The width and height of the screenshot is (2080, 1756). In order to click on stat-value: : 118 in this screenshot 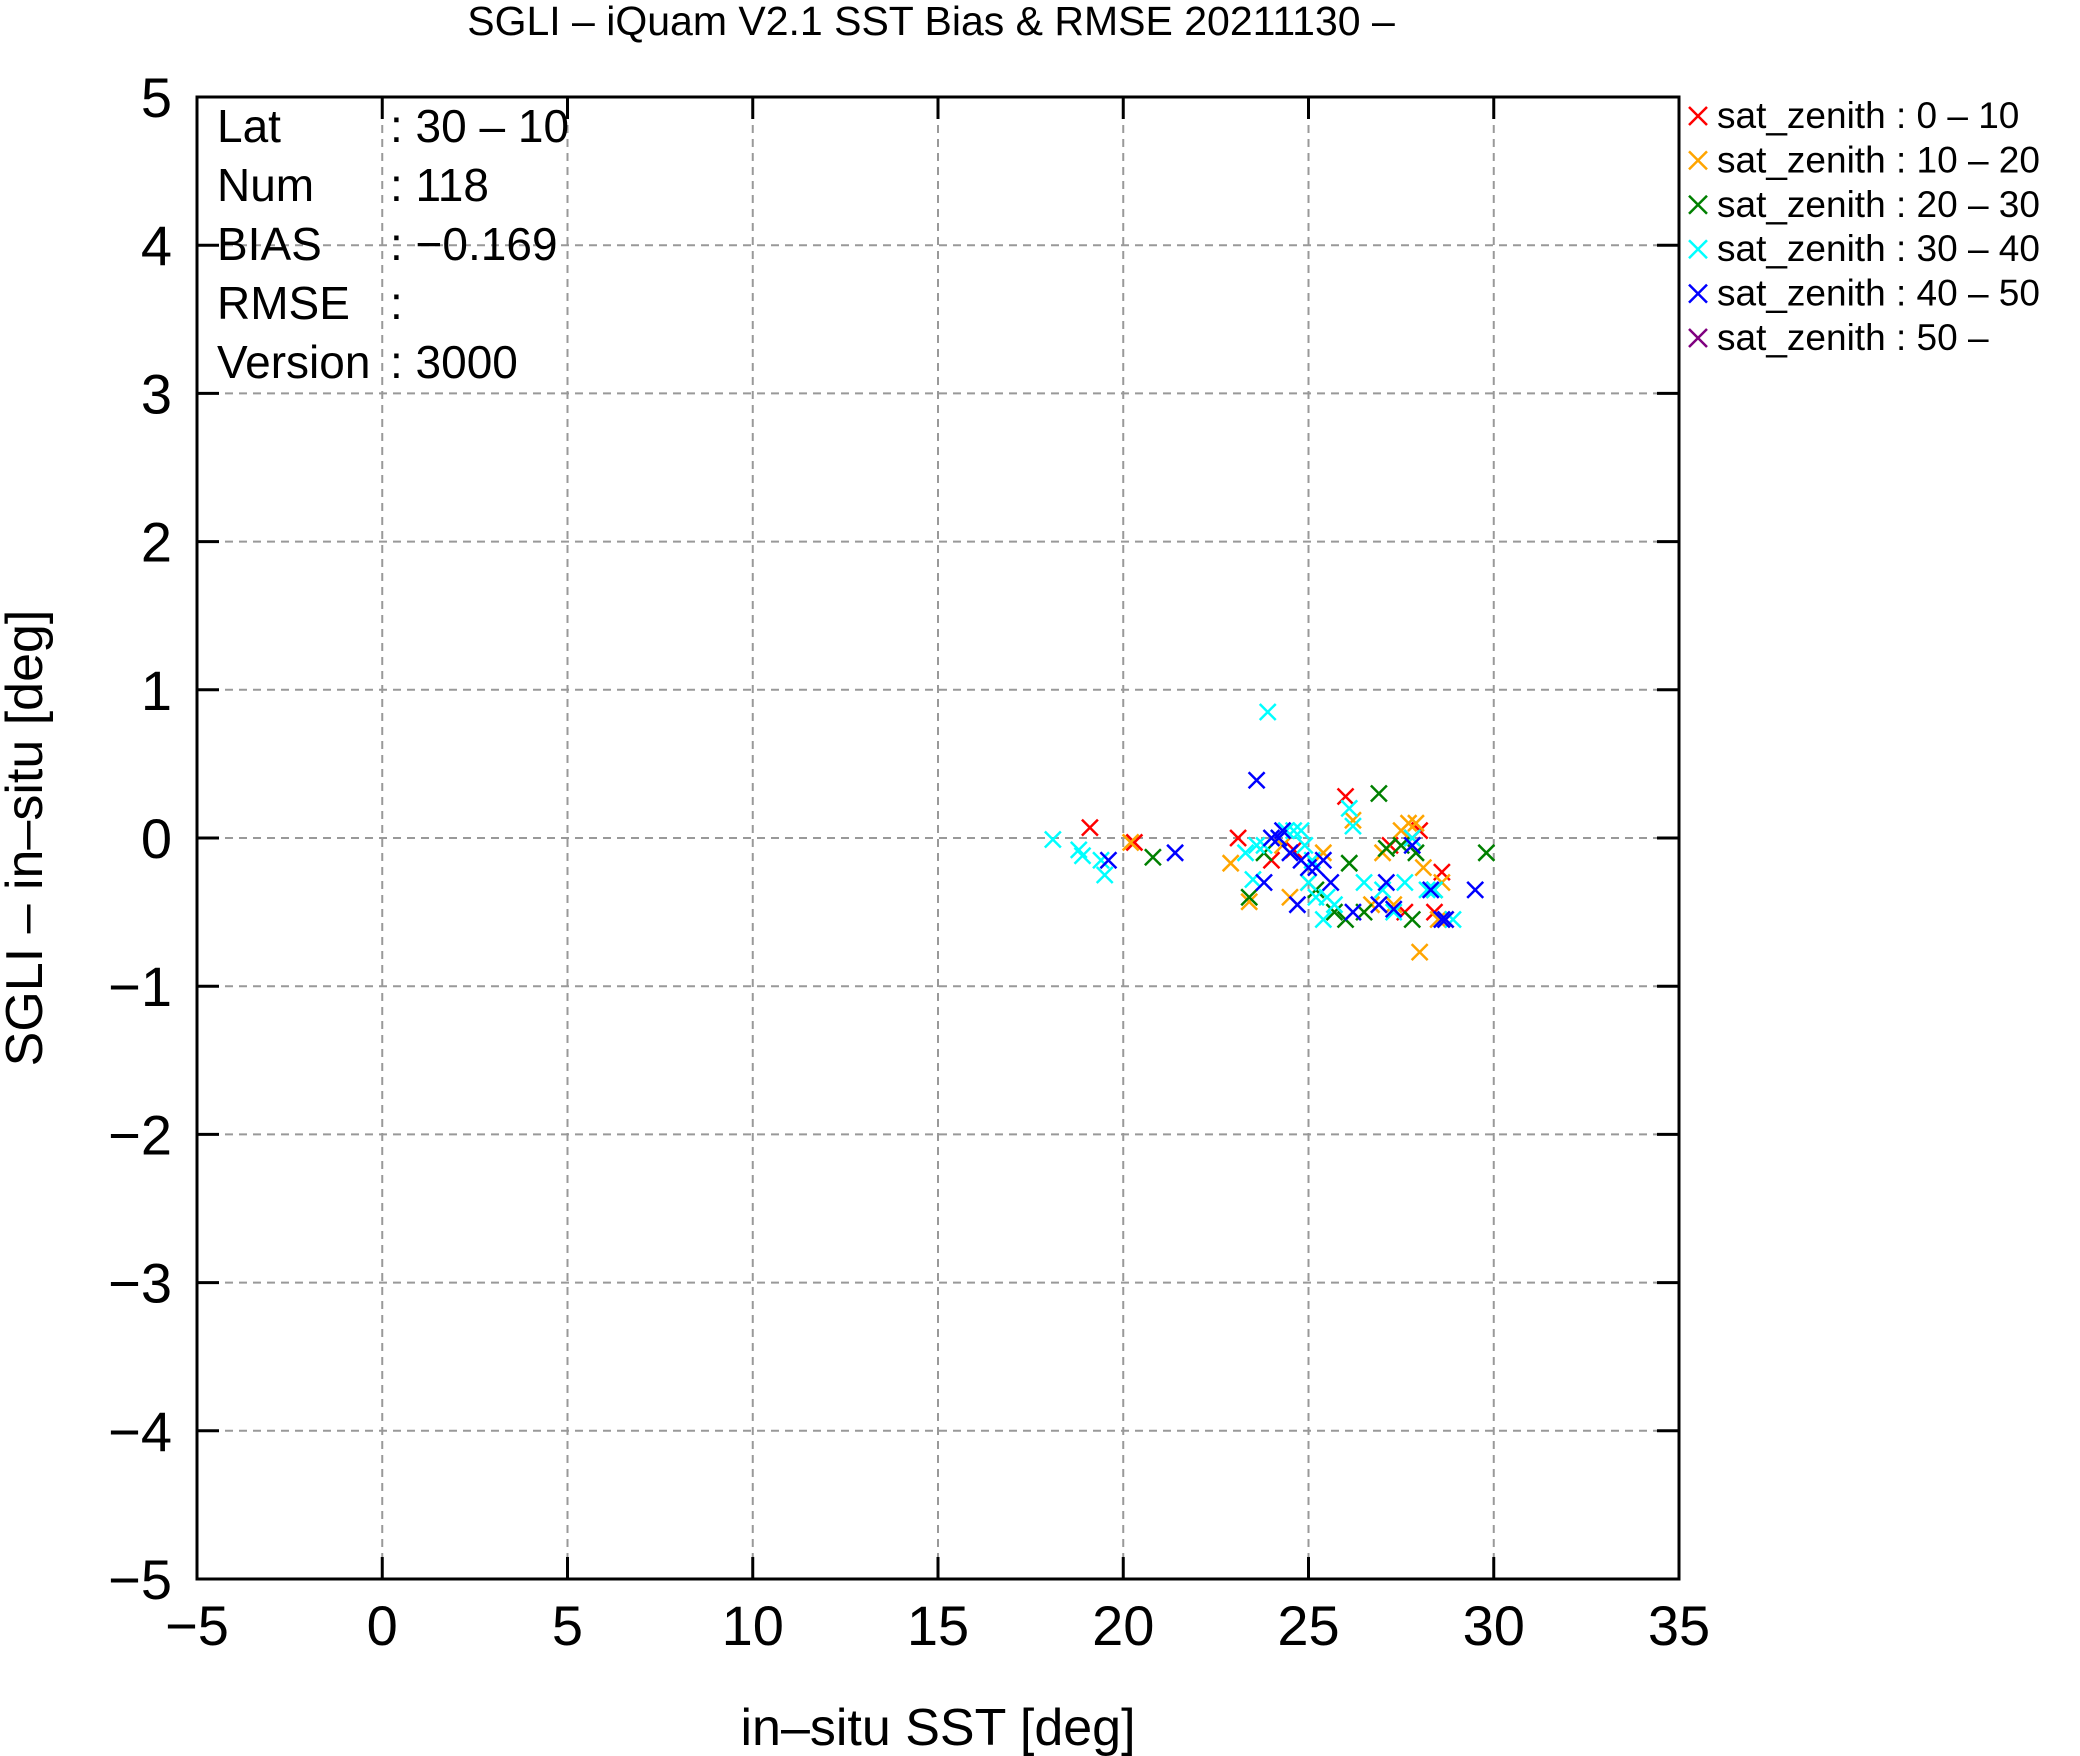, I will do `click(439, 185)`.